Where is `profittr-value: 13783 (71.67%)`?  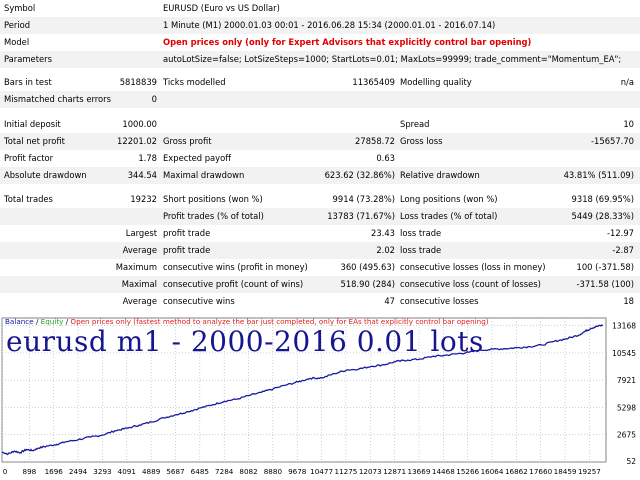
profittr-value: 13783 (71.67%) is located at coordinates (361, 216).